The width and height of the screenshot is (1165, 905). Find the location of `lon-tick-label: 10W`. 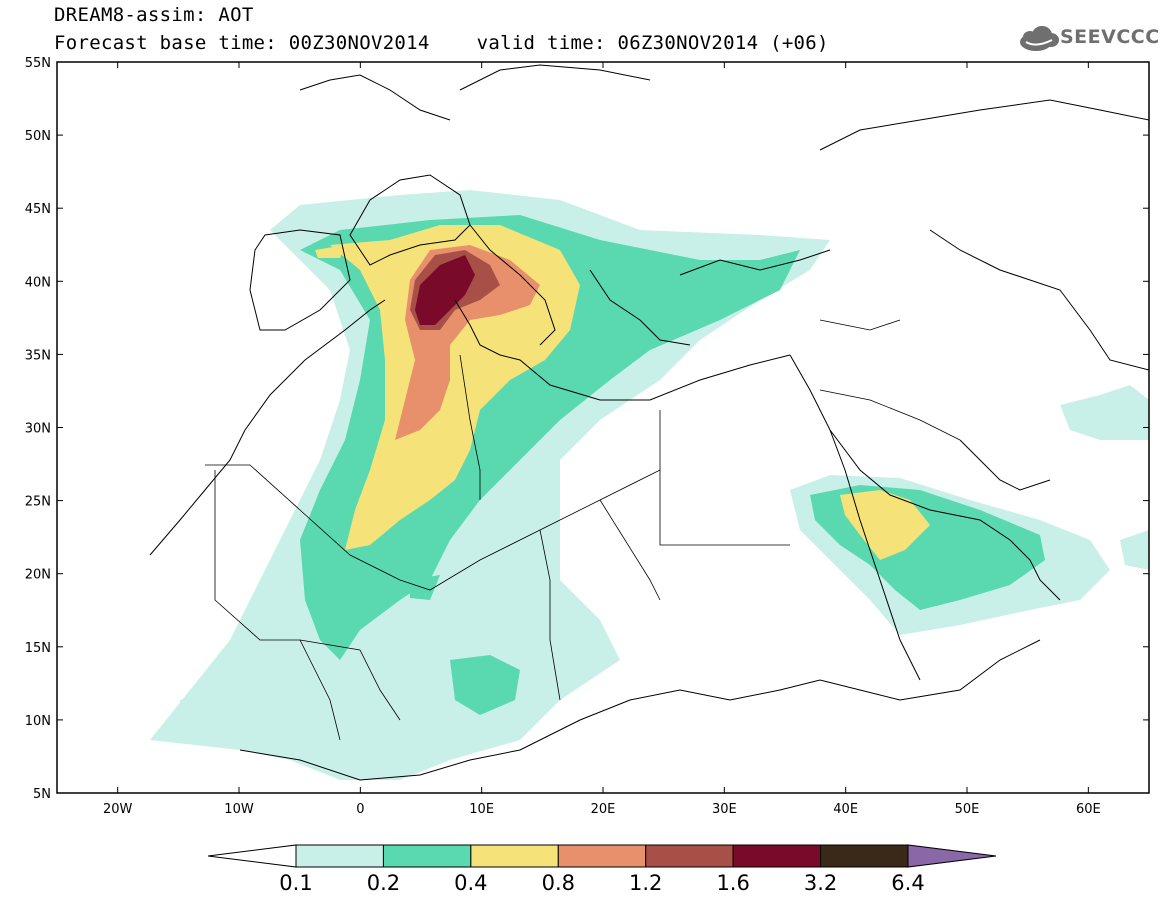

lon-tick-label: 10W is located at coordinates (239, 809).